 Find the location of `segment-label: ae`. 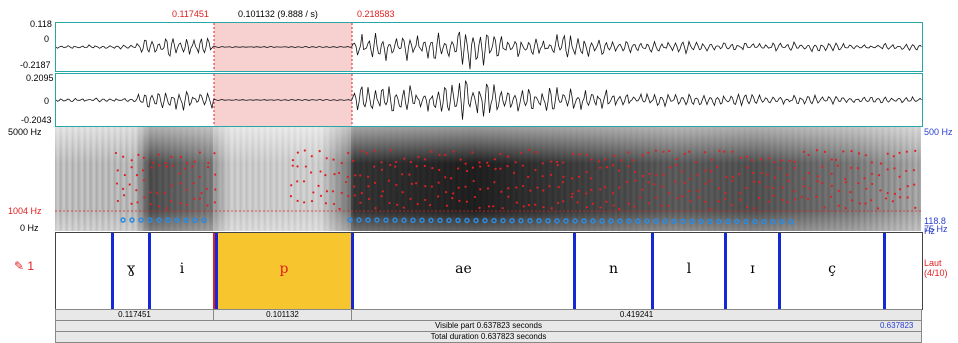

segment-label: ae is located at coordinates (463, 269).